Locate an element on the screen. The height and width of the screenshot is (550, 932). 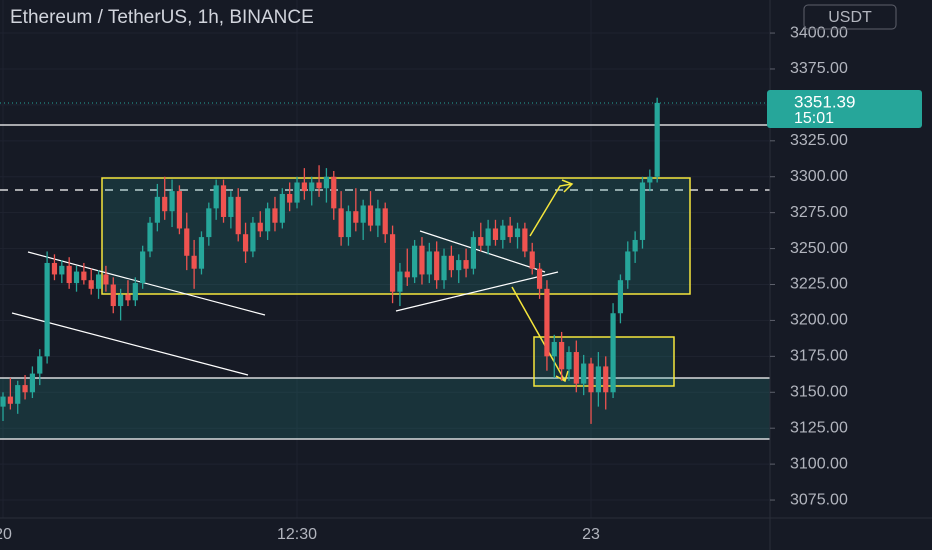
currency-button is located at coordinates (850, 17).